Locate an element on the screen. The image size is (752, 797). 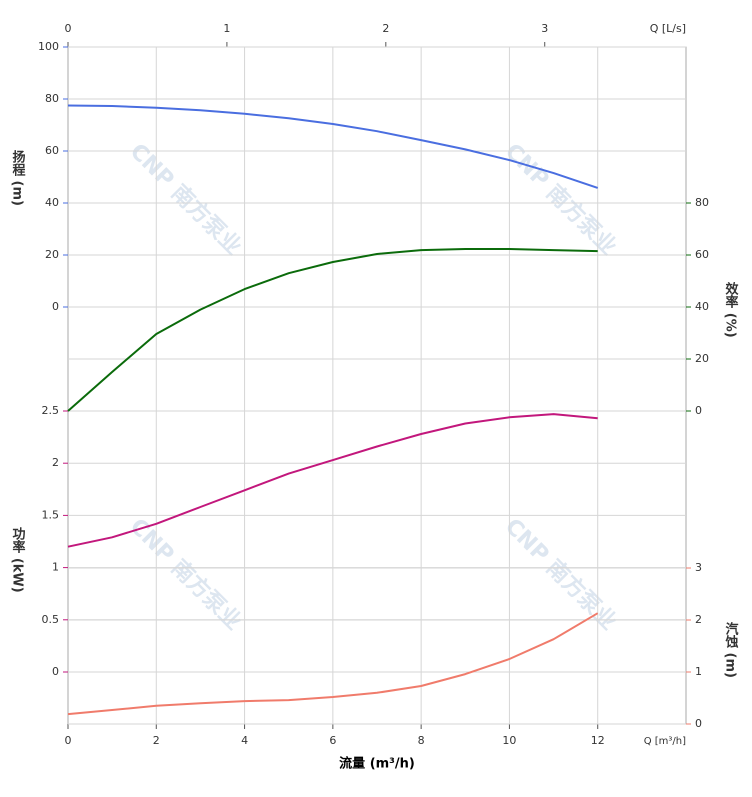
y3-tick-label: 2.5 is located at coordinates (51, 410).